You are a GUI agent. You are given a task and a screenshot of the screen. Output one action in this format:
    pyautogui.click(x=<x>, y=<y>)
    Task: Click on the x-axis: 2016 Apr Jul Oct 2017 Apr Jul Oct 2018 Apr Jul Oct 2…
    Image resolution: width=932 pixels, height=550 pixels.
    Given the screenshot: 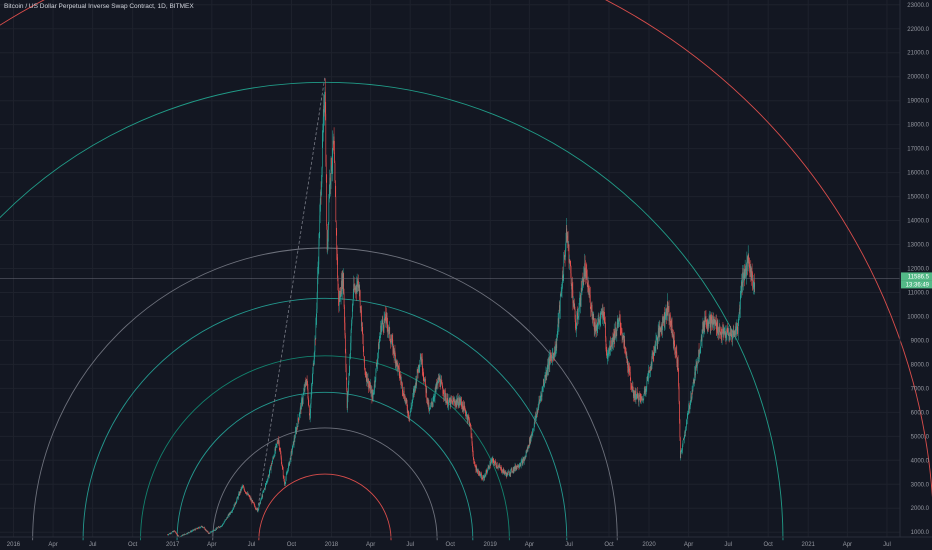 What is the action you would take?
    pyautogui.click(x=466, y=542)
    